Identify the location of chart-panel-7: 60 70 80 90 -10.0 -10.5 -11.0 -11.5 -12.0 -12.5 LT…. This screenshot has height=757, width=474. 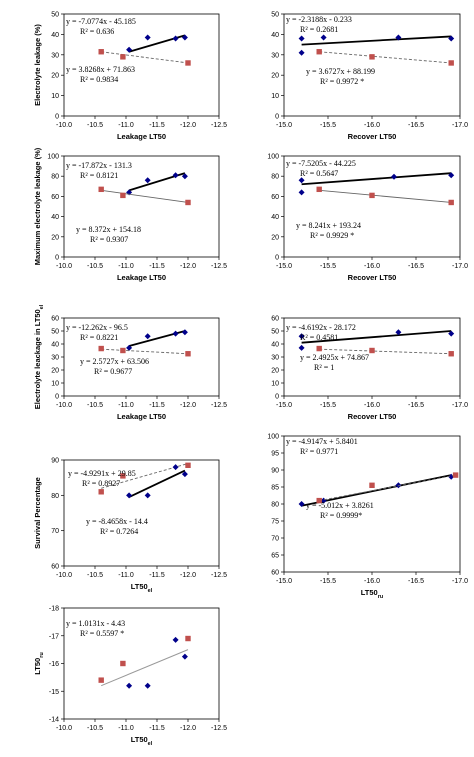
(130, 526).